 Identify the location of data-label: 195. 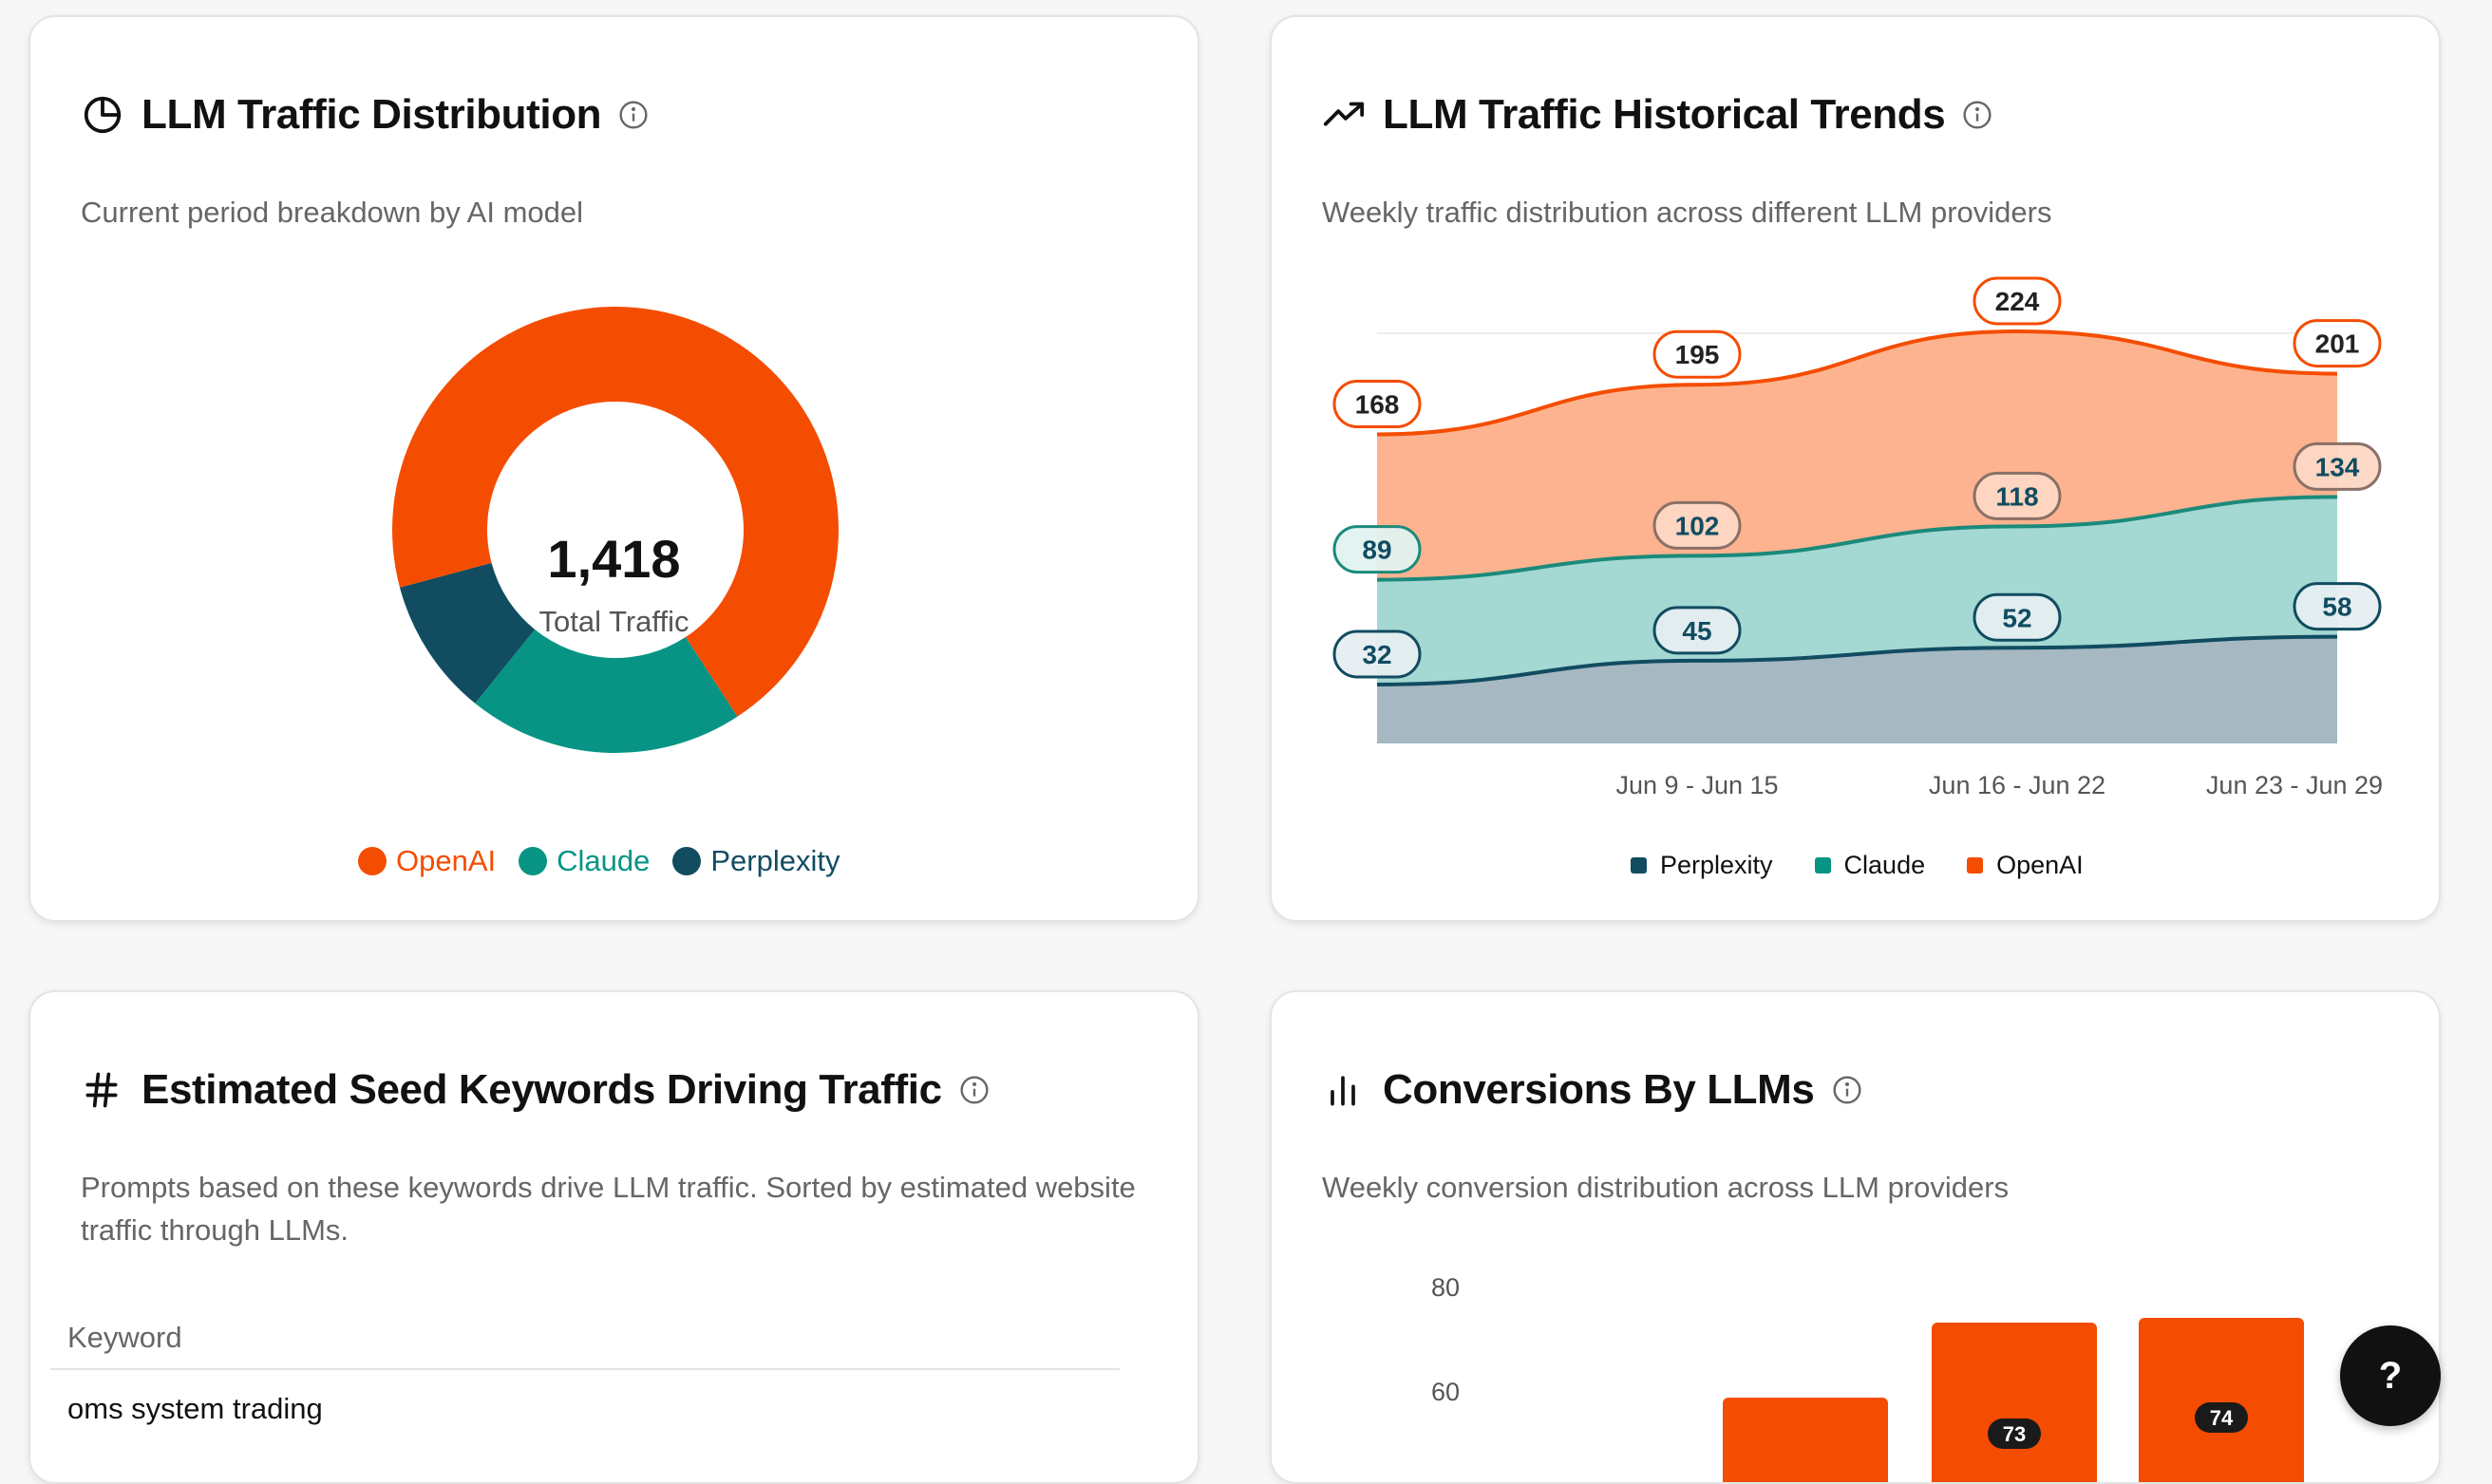
(1697, 354).